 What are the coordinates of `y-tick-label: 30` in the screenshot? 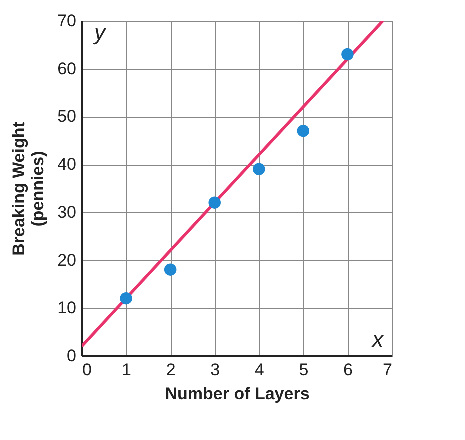 It's located at (67, 212).